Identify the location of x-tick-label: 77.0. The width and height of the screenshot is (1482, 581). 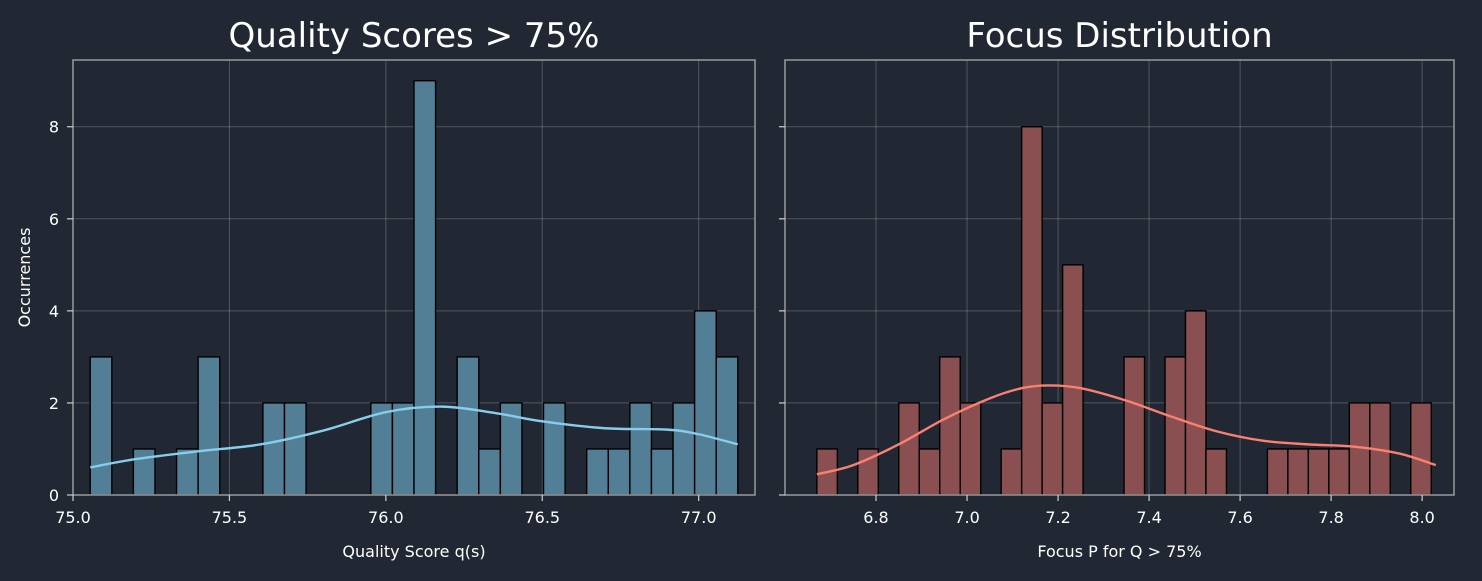
(699, 517).